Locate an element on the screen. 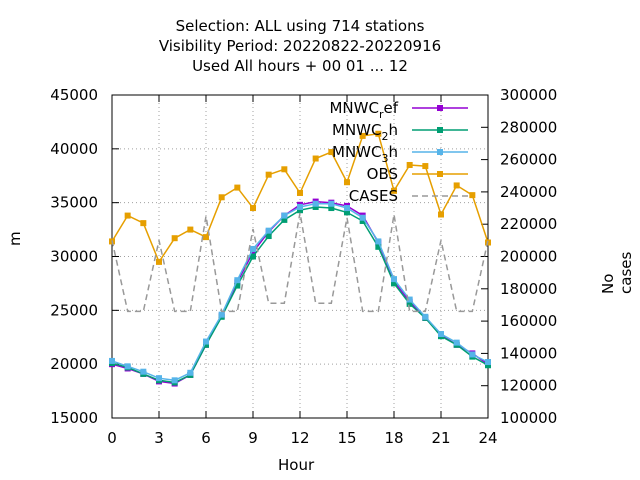 The image size is (640, 480). x-tick-label: 6 is located at coordinates (206, 438).